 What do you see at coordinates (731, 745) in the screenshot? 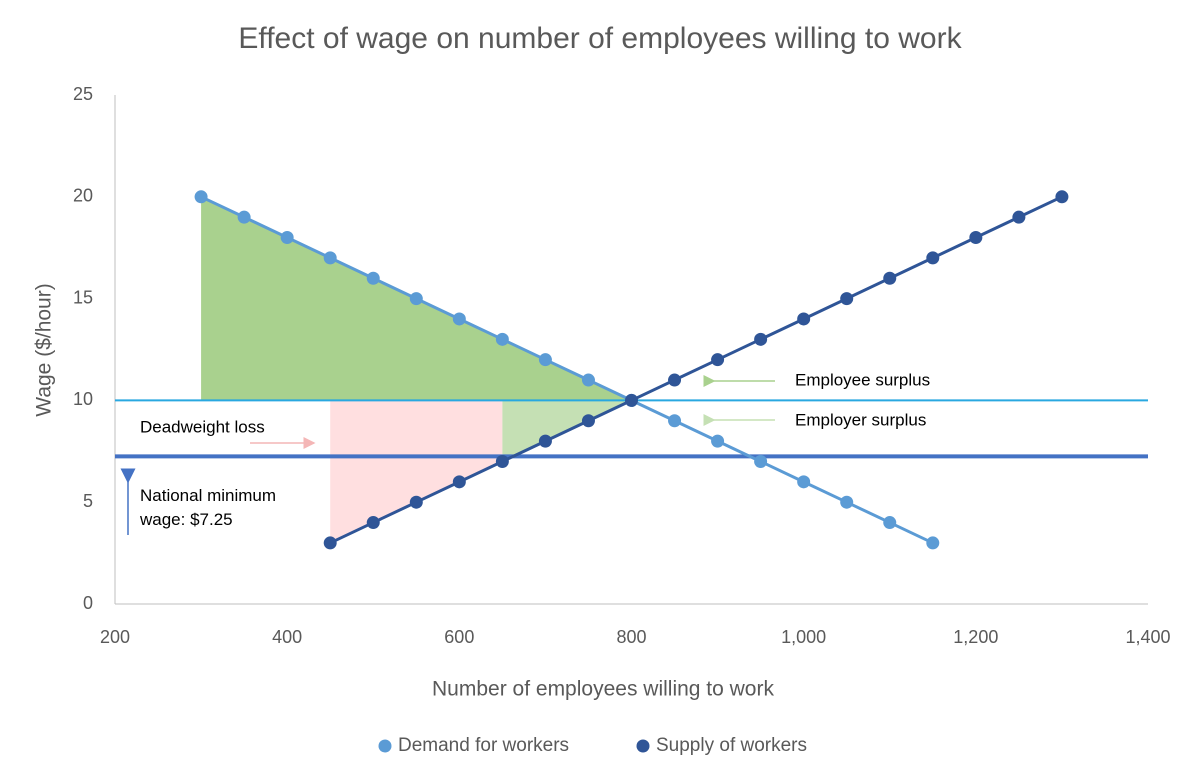
I see `legend-label: Supply of workers` at bounding box center [731, 745].